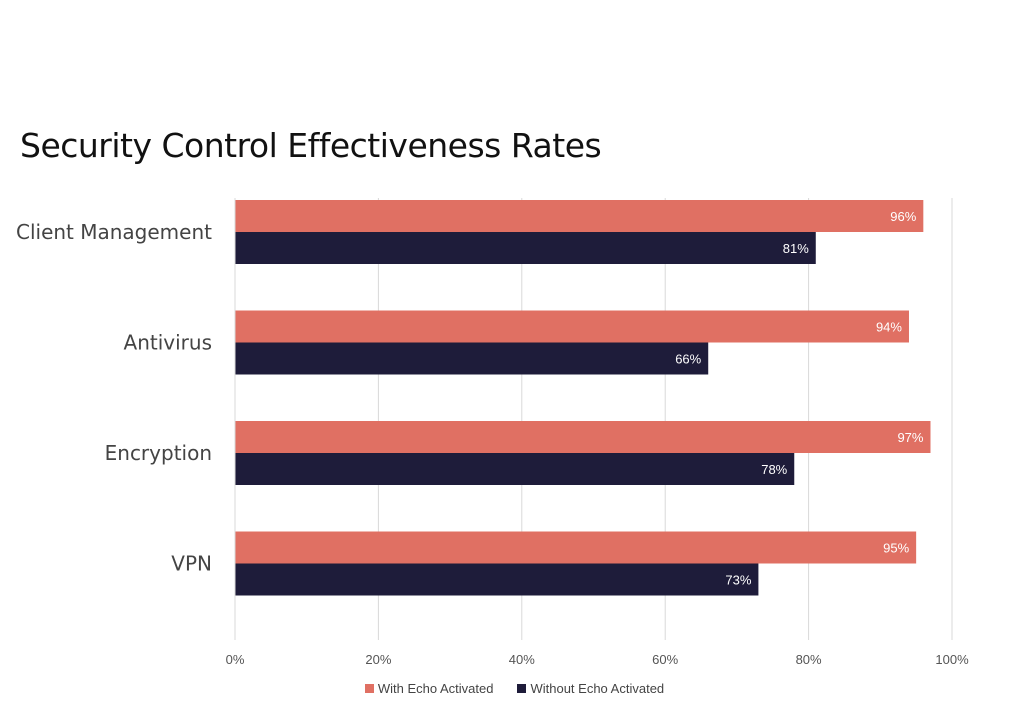 The height and width of the screenshot is (720, 1029). Describe the element at coordinates (435, 688) in the screenshot. I see `legend-label-0: With Echo Activated` at that location.